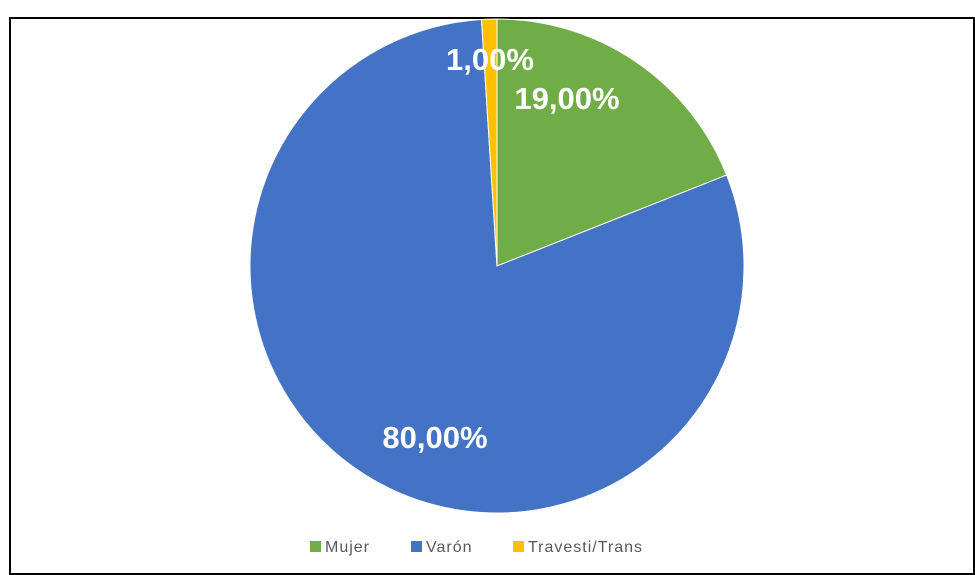 The height and width of the screenshot is (575, 975). I want to click on data-label: 19,00%, so click(566, 98).